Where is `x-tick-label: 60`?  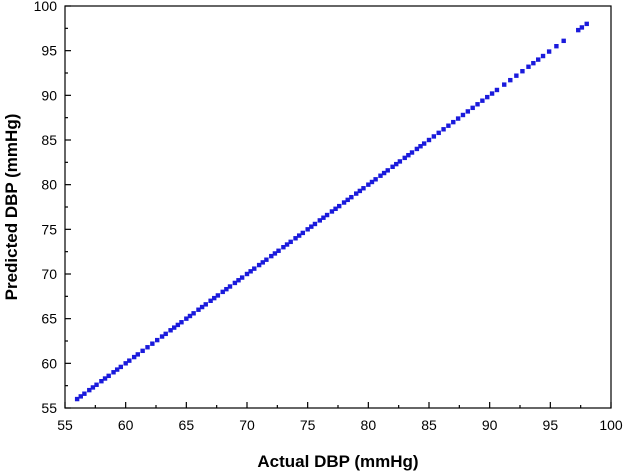
x-tick-label: 60 is located at coordinates (126, 425).